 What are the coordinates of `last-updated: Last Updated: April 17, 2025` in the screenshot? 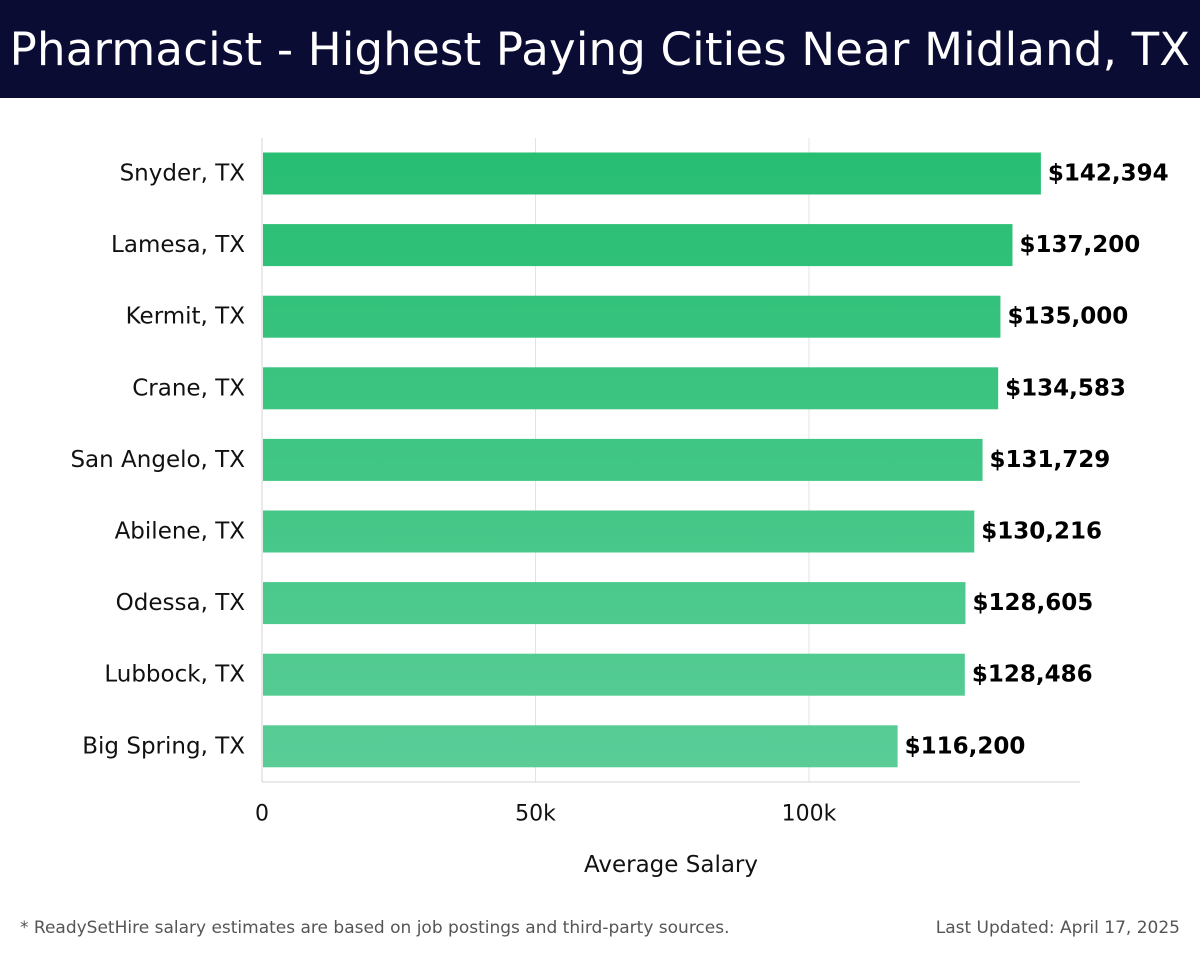 It's located at (1057, 928).